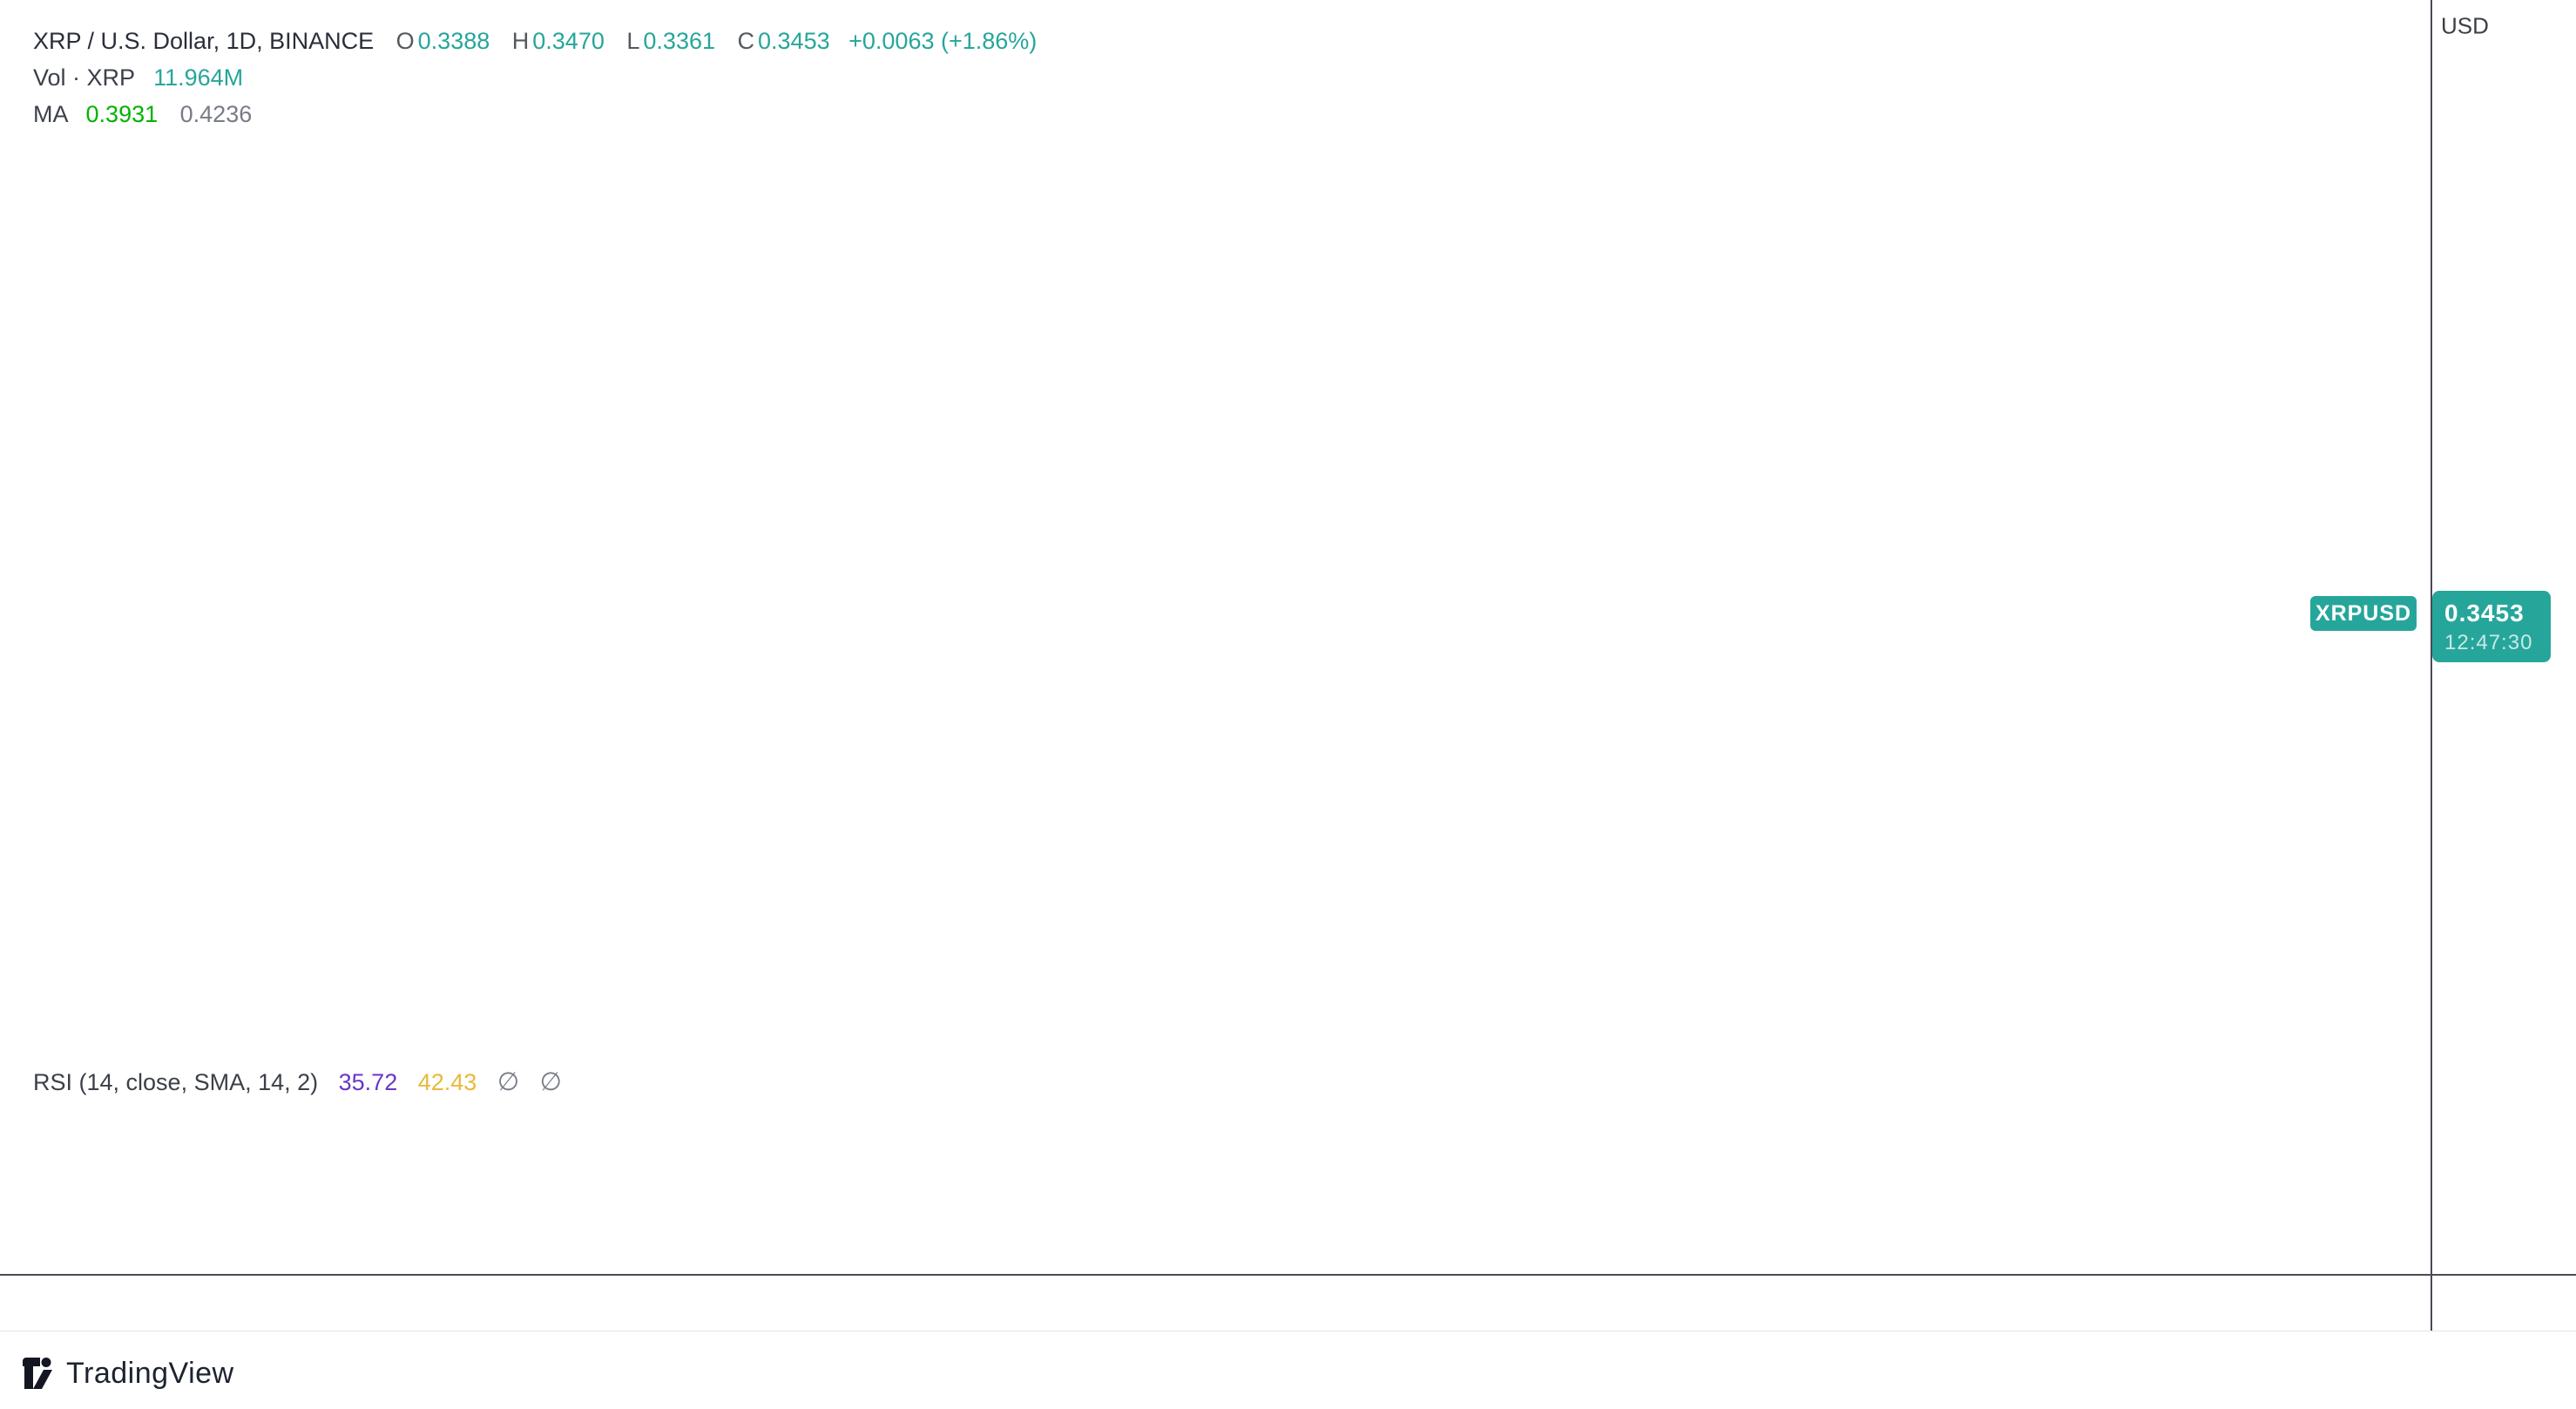 This screenshot has width=2576, height=1409. I want to click on tradingview-logo-icon, so click(37, 1374).